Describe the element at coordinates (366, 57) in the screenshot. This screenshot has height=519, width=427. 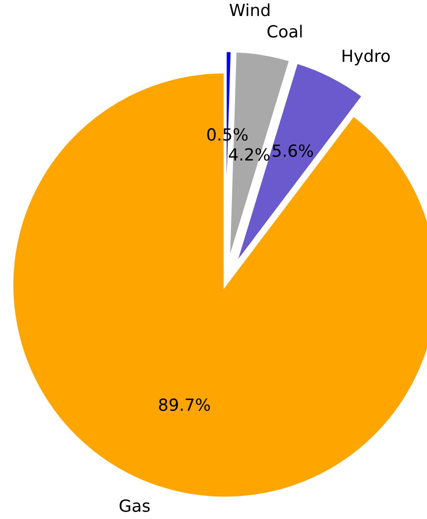
I see `slice-label: Hydro` at that location.